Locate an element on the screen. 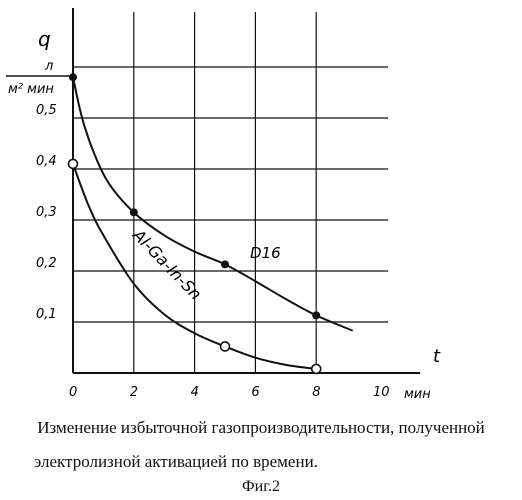 The image size is (522, 500). y-axis-unit-numerator: л is located at coordinates (48, 66).